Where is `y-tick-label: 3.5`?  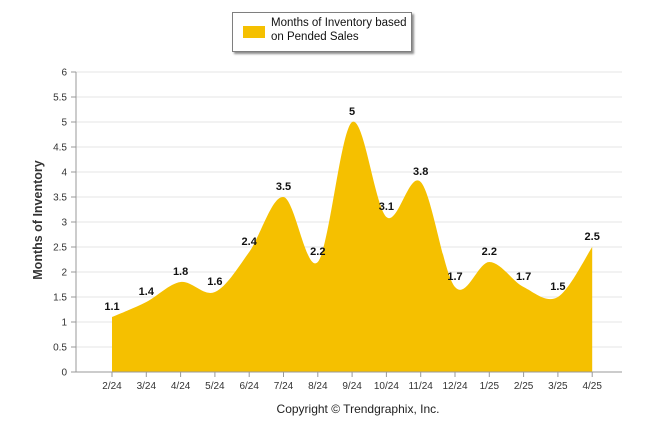 y-tick-label: 3.5 is located at coordinates (60, 198).